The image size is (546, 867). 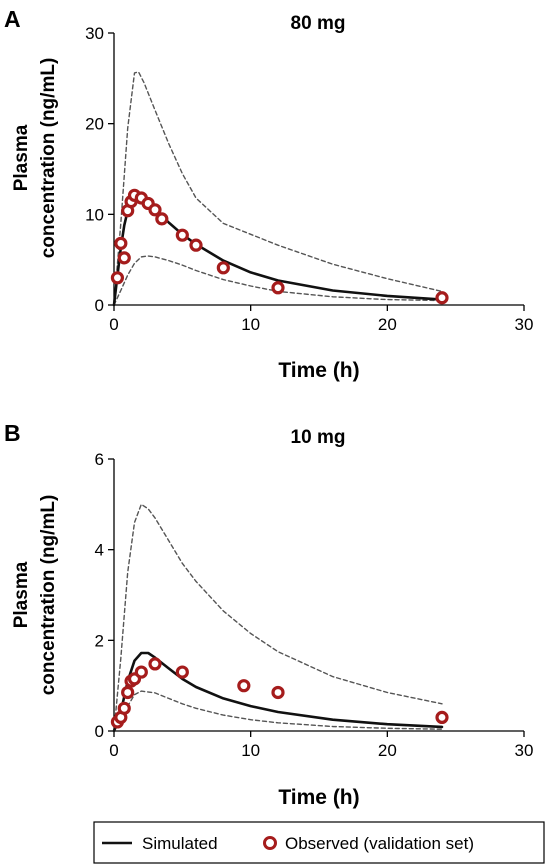 I want to click on legend-item-simulated: Simulated, so click(x=180, y=843).